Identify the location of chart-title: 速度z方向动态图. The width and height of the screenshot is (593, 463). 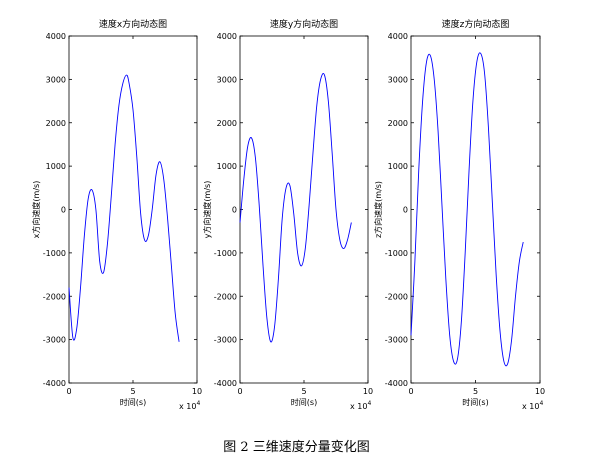
(476, 24).